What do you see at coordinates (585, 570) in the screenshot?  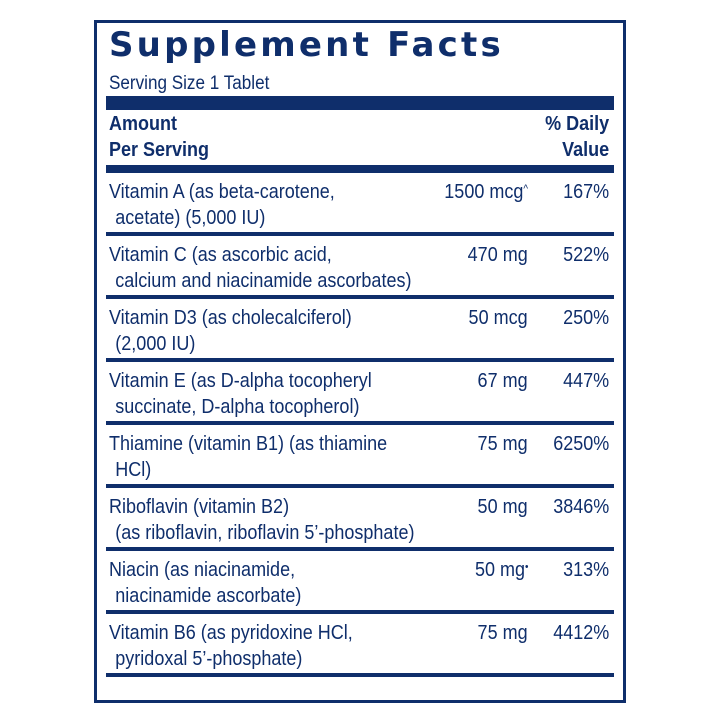 I see `nutrient-daily-value: 313%` at bounding box center [585, 570].